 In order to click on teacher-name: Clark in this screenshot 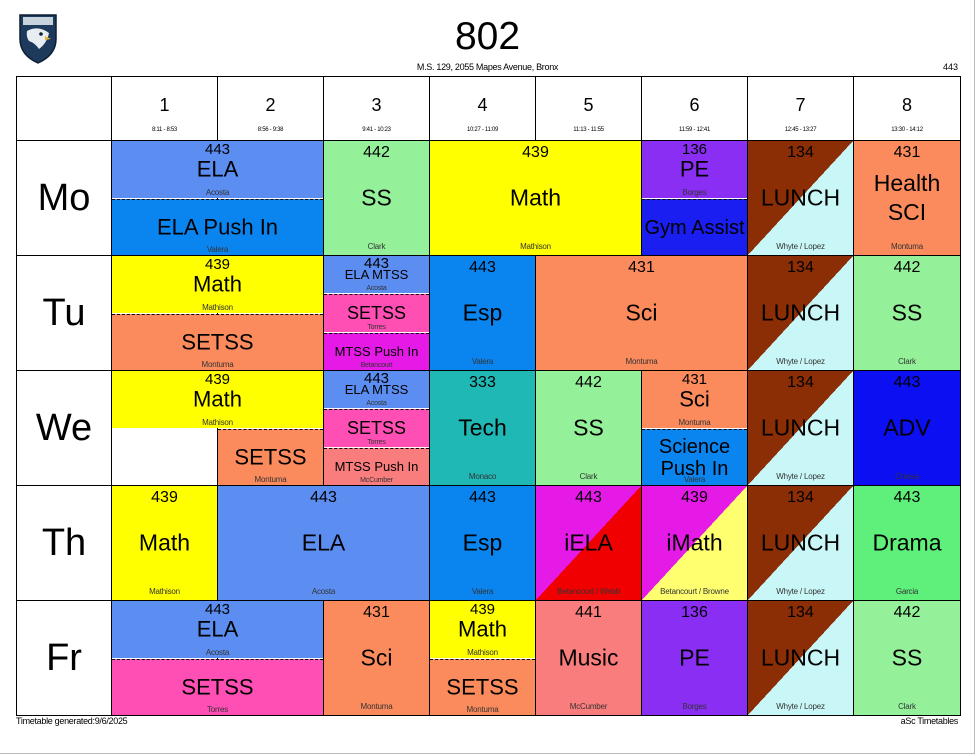, I will do `click(588, 476)`.